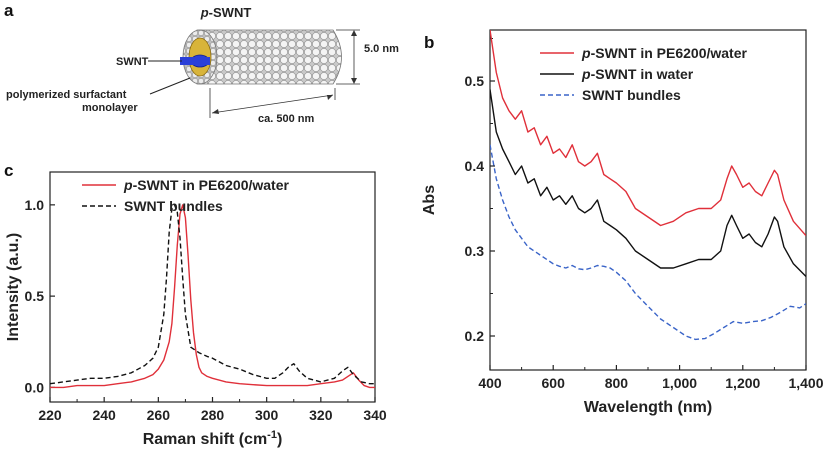 Image resolution: width=836 pixels, height=460 pixels. I want to click on x-tick-label: 1,400, so click(805, 383).